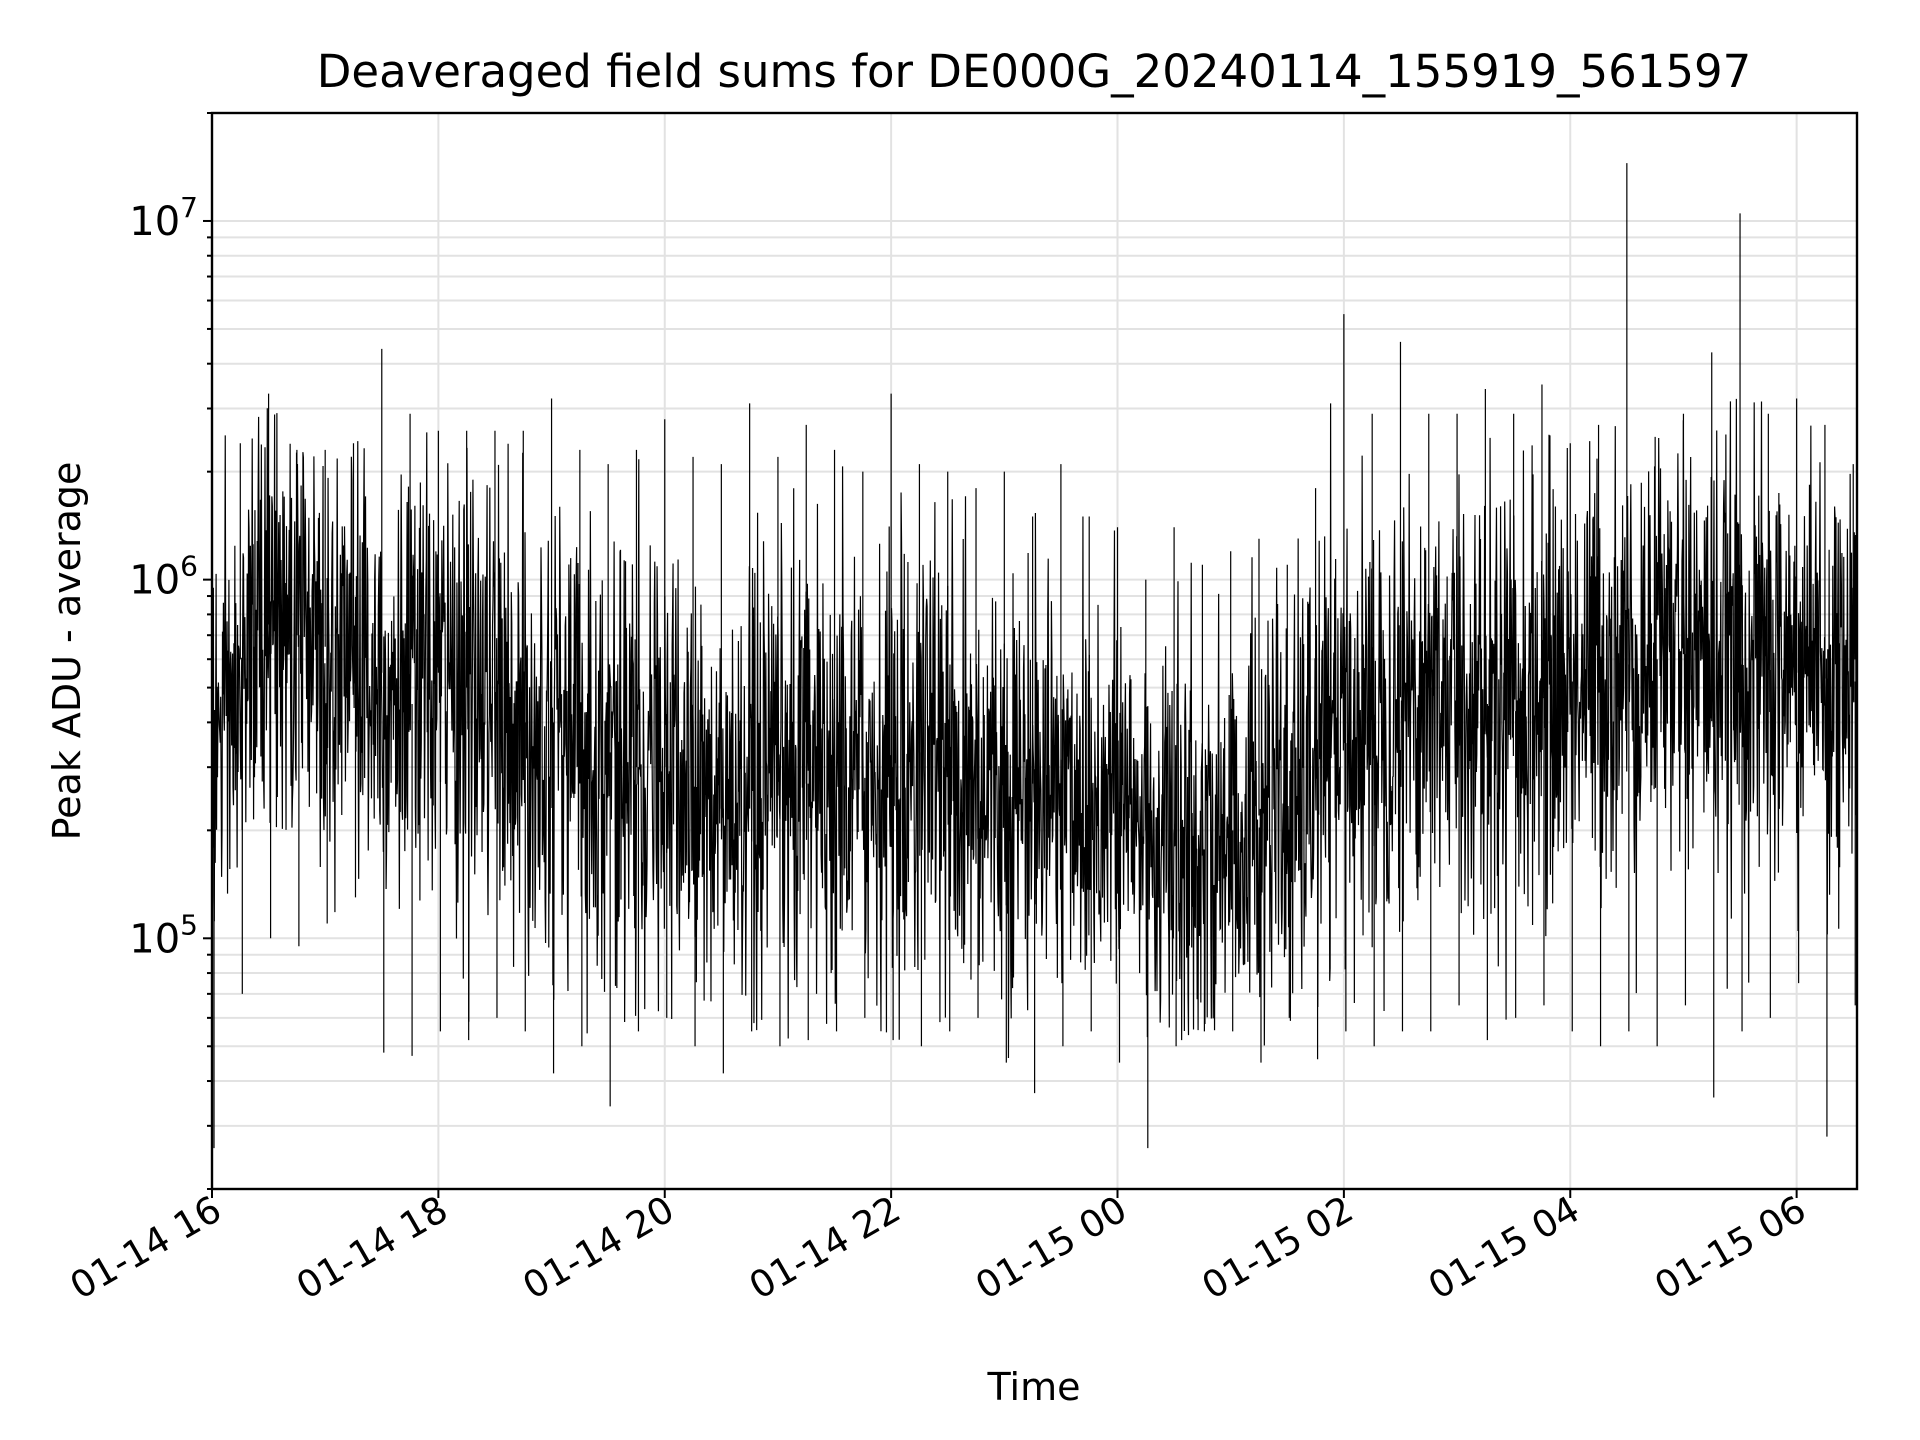 The height and width of the screenshot is (1440, 1920). I want to click on y-tick-label: 10⁵, so click(163, 935).